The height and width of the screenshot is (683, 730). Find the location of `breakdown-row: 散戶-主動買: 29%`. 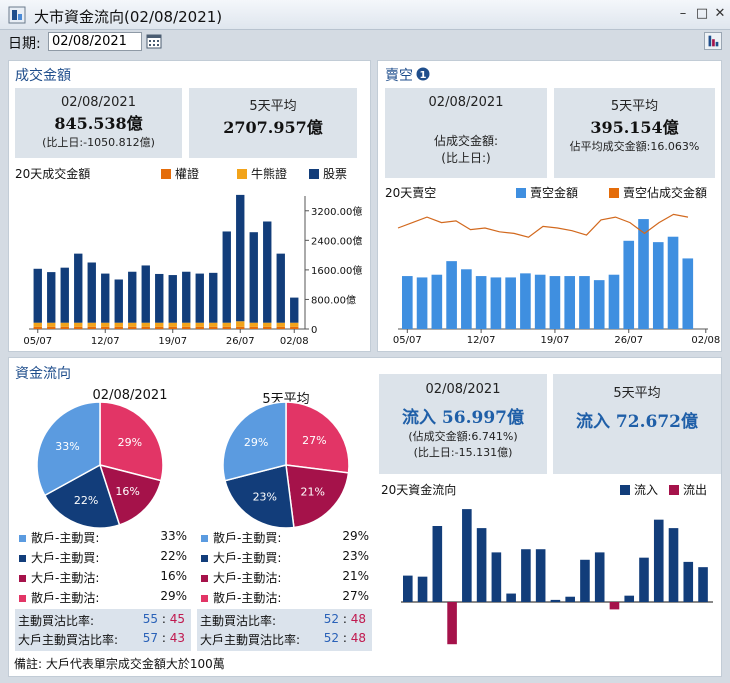

breakdown-row: 散戶-主動買: 29% is located at coordinates (285, 537).